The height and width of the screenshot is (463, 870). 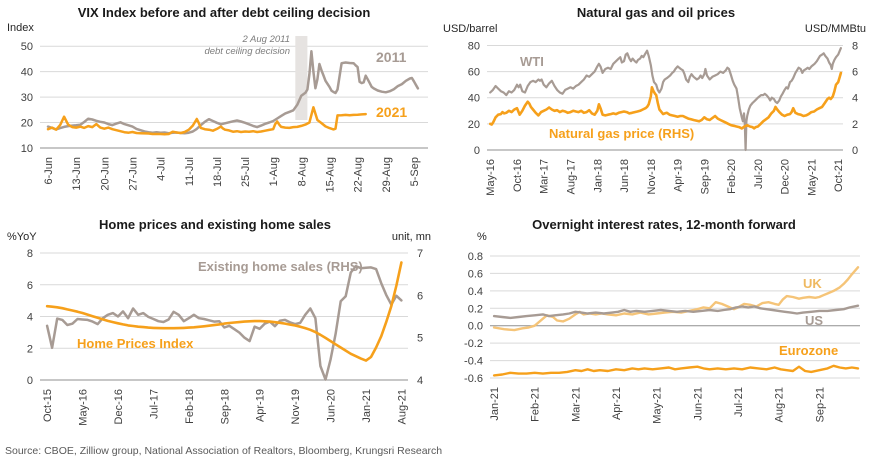 What do you see at coordinates (225, 406) in the screenshot?
I see `x-axis-tick-label: Sep-18` at bounding box center [225, 406].